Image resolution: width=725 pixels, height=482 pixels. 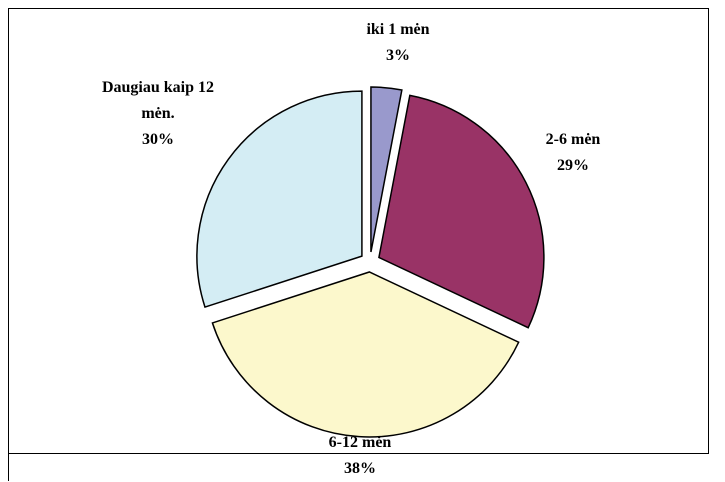 What do you see at coordinates (398, 55) in the screenshot?
I see `value-label: 3%` at bounding box center [398, 55].